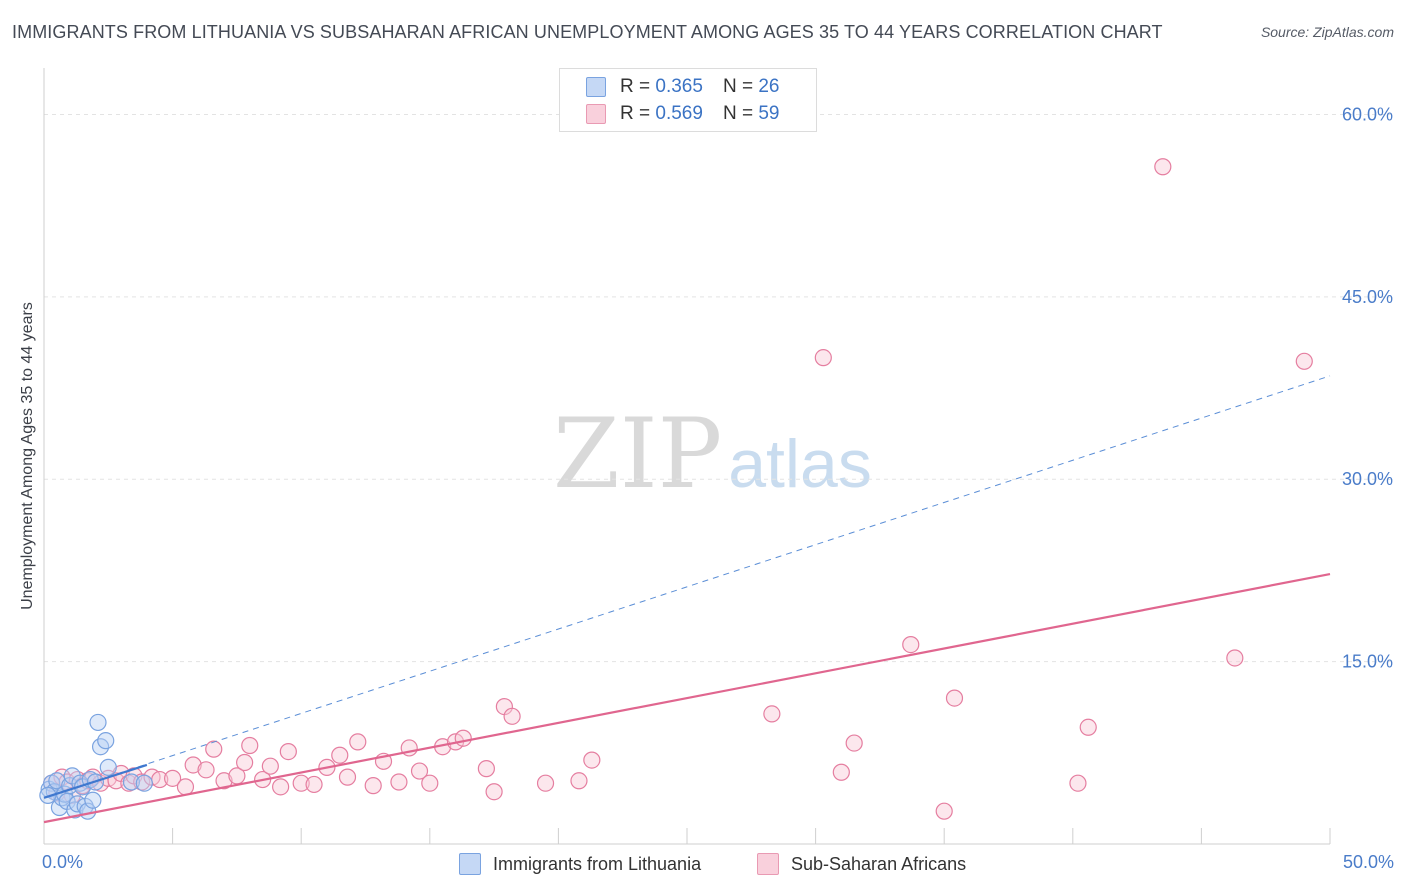 The height and width of the screenshot is (892, 1406). I want to click on watermark: ZIPatlas, so click(712, 454).